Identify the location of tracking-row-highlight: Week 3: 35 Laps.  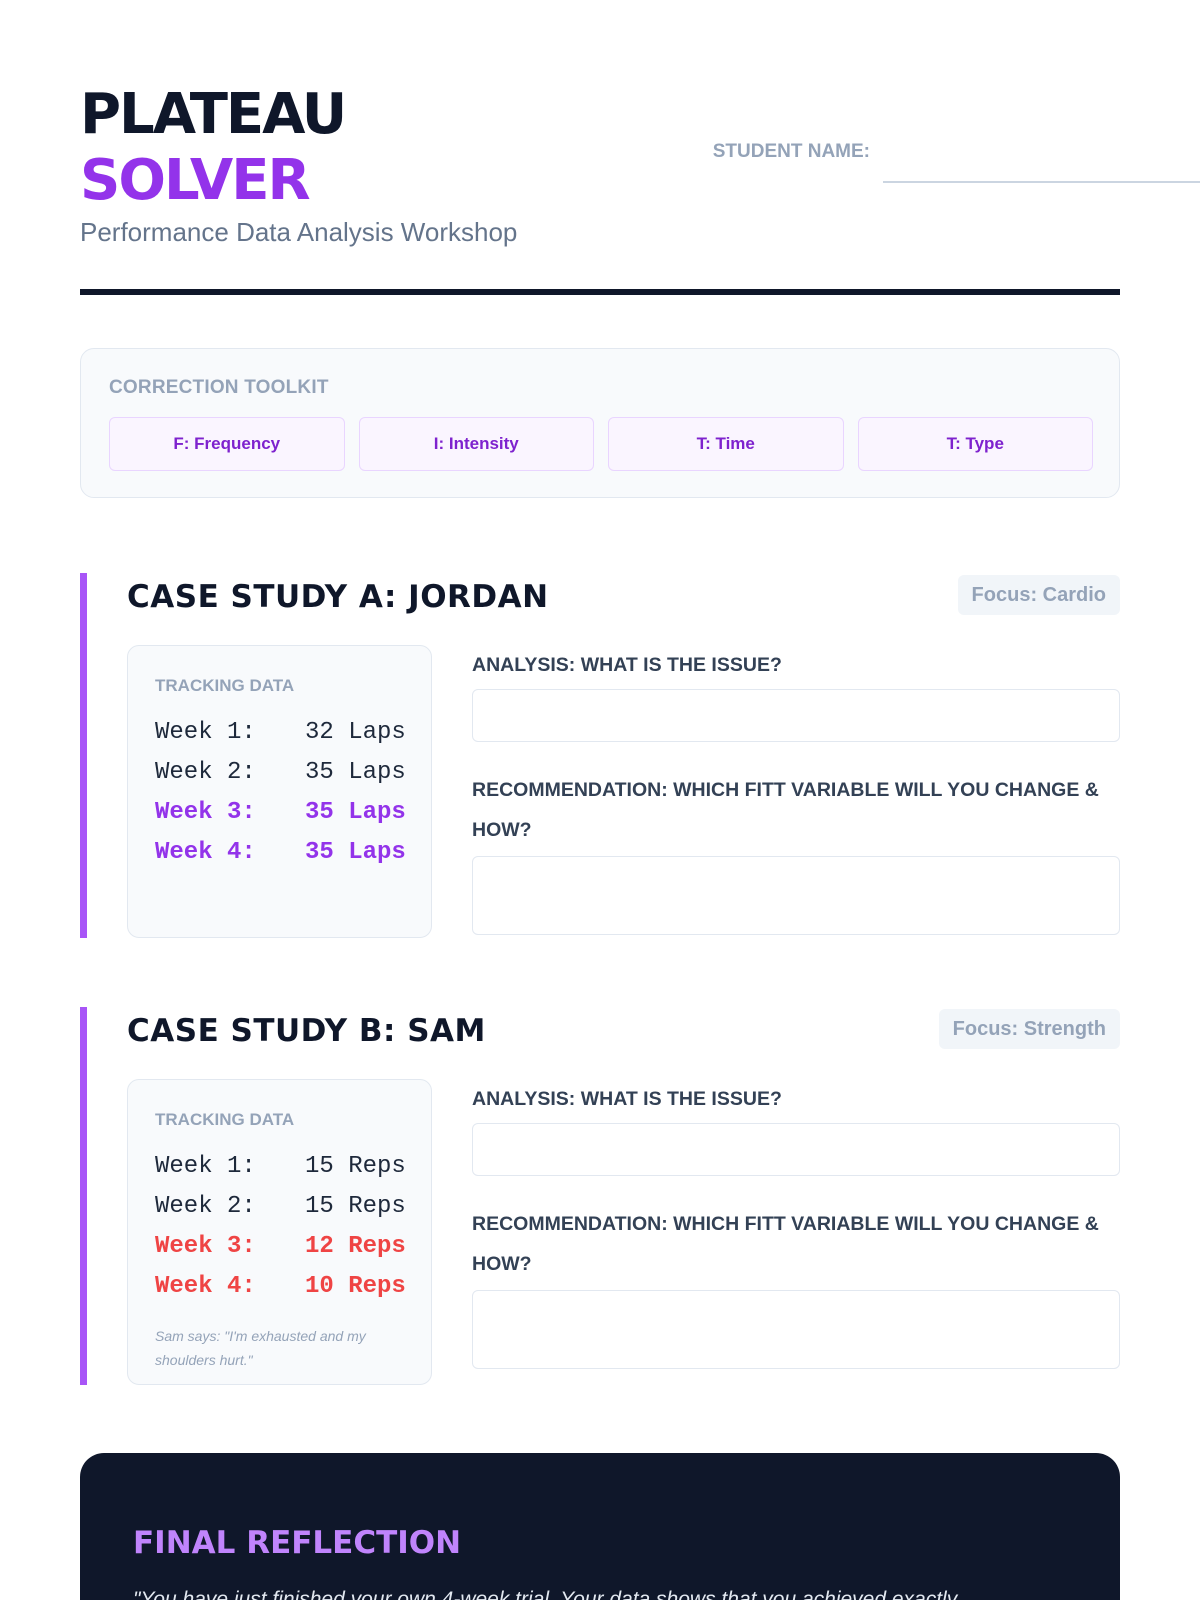
(285, 812).